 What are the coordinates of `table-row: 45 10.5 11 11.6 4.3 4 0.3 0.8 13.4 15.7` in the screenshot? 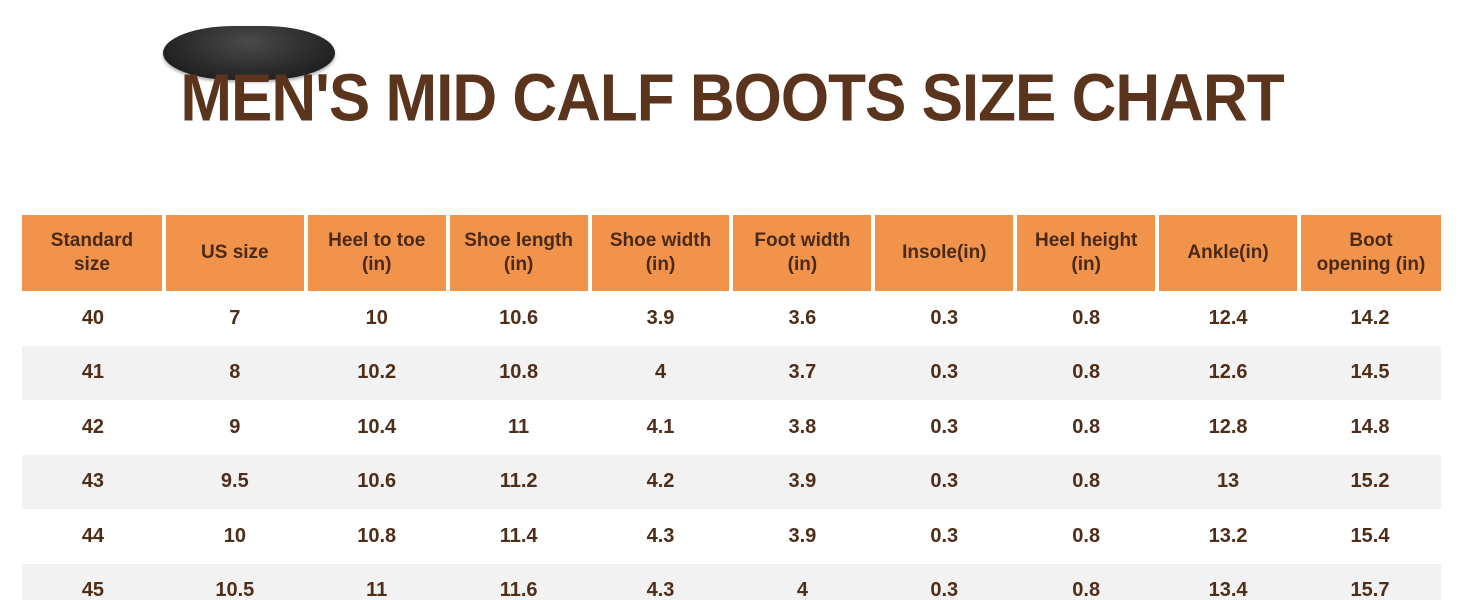 It's located at (731, 581).